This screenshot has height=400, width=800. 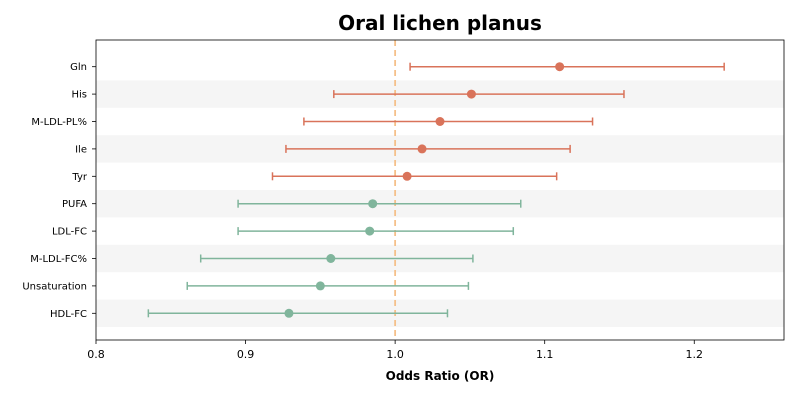 What do you see at coordinates (54, 286) in the screenshot?
I see `y-tick-label: Unsaturation` at bounding box center [54, 286].